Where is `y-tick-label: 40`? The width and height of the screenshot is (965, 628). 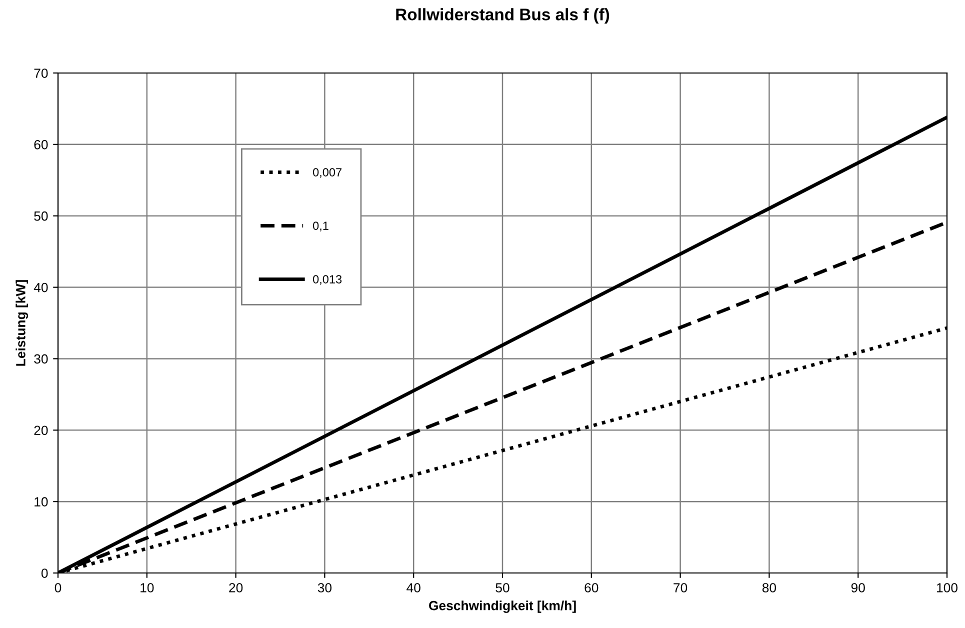
y-tick-label: 40 is located at coordinates (41, 287).